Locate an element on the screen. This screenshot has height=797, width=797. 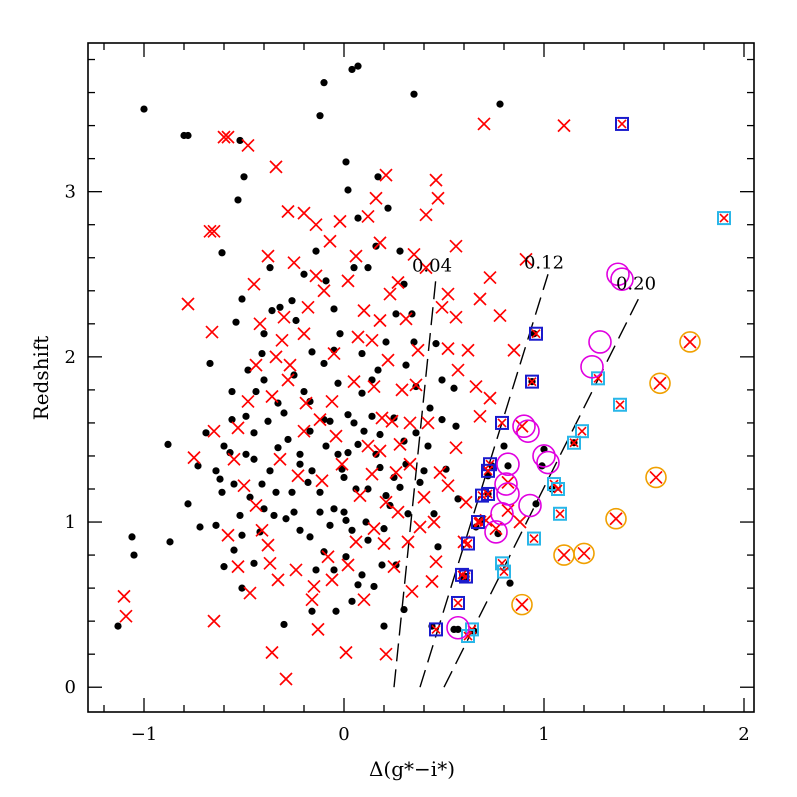
cyan-square-point-cross is located at coordinates (560, 514).